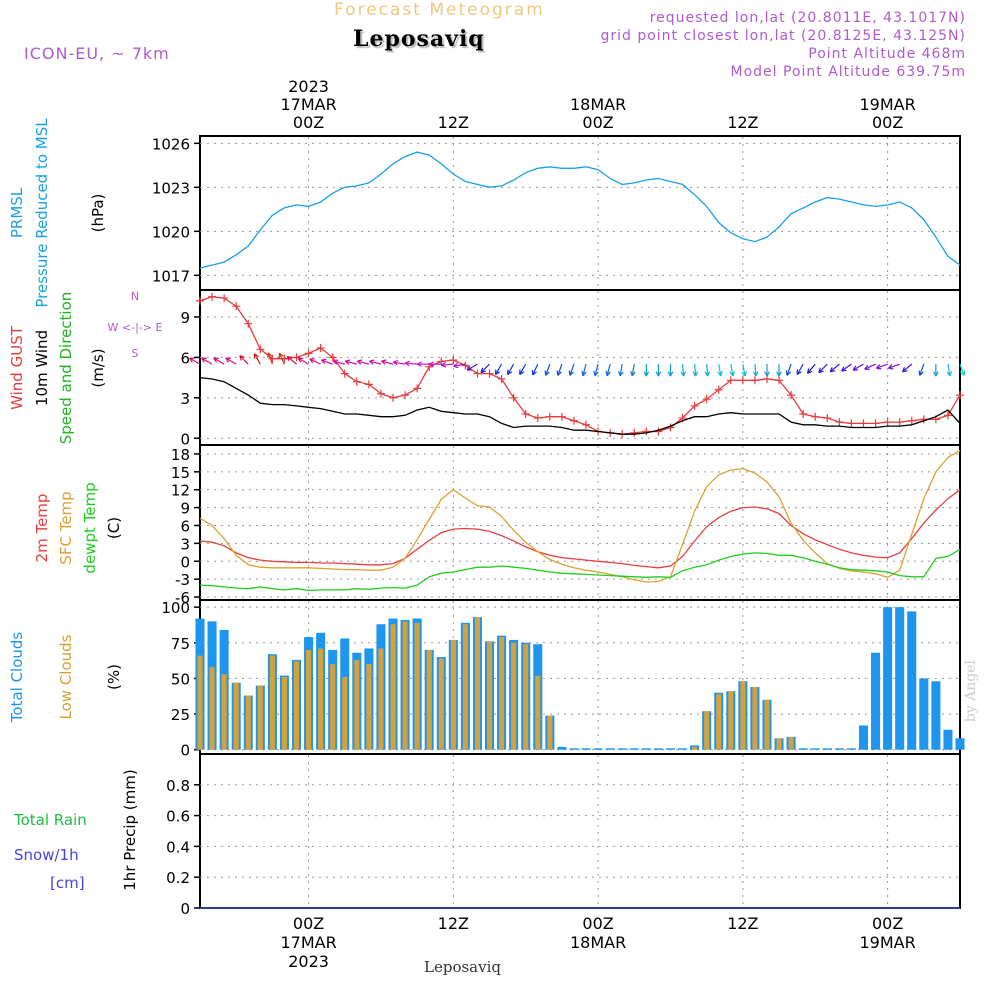  Describe the element at coordinates (66, 676) in the screenshot. I see `label-low-clouds: Low Clouds` at that location.